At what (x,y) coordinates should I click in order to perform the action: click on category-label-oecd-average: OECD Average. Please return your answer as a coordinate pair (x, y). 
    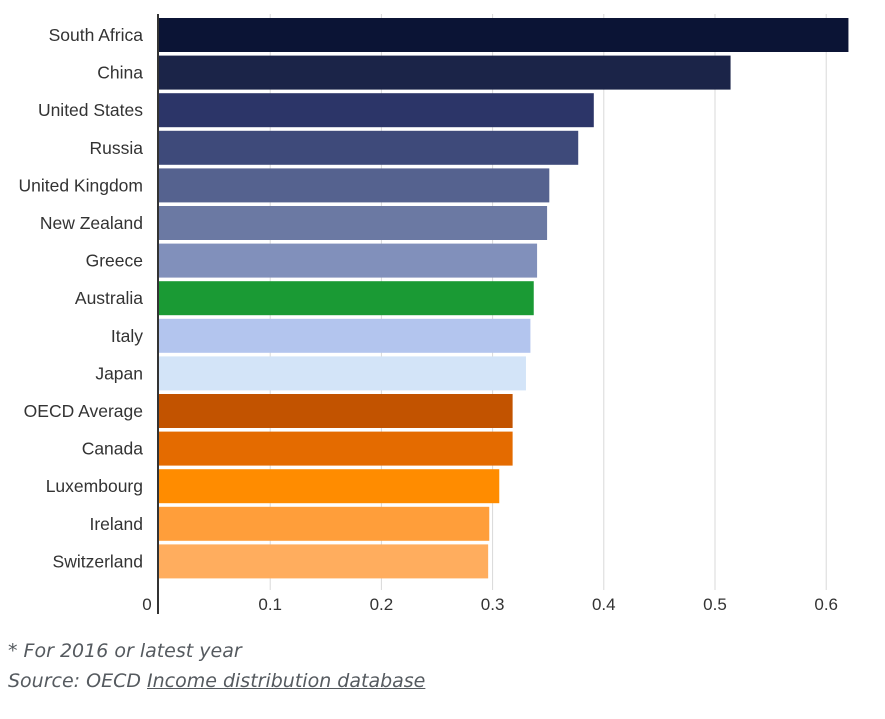
    Looking at the image, I should click on (83, 411).